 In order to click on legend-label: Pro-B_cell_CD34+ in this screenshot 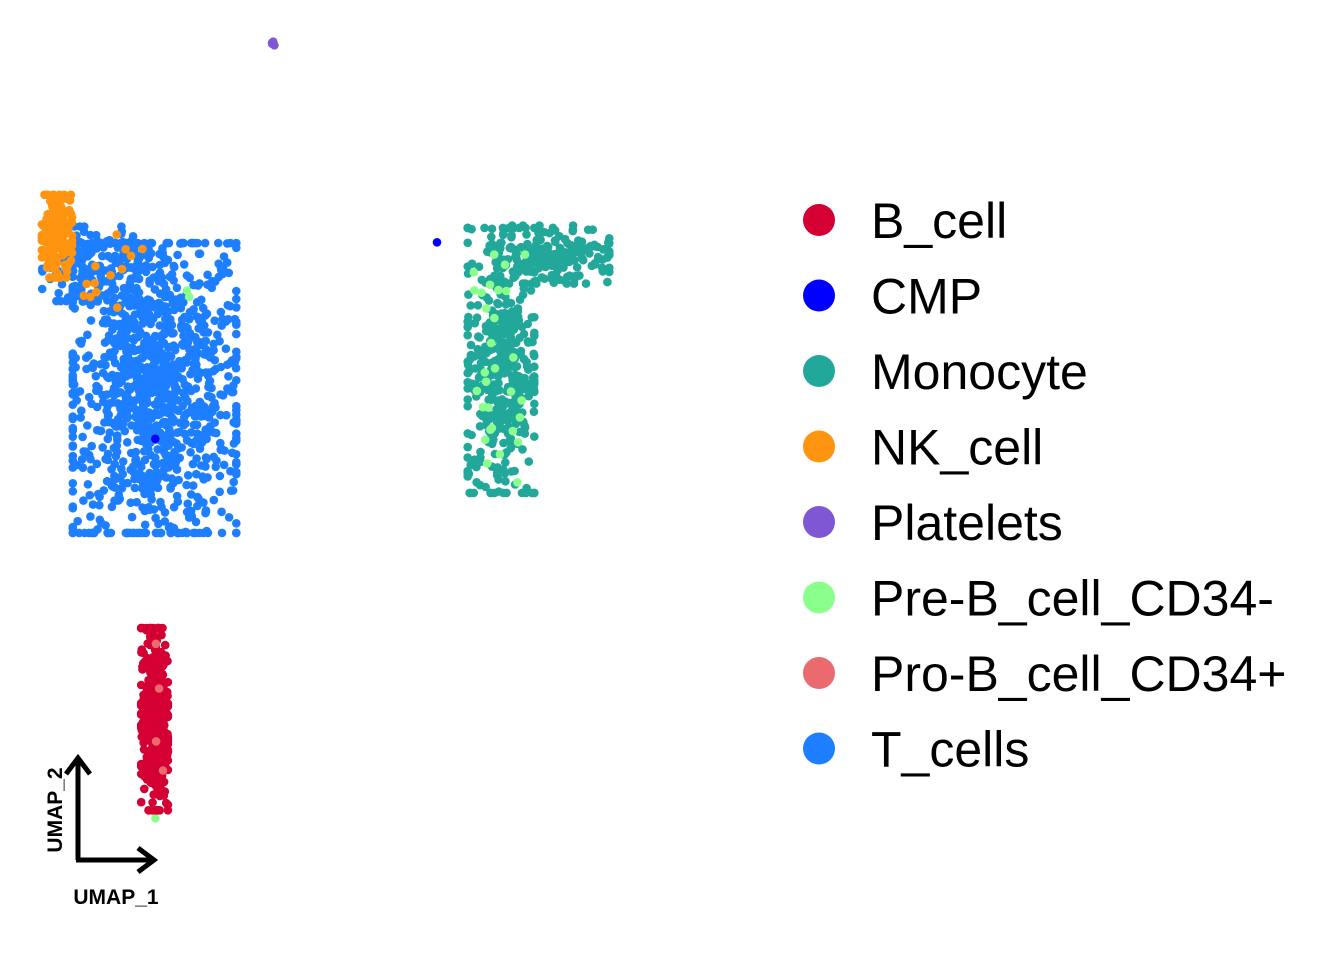, I will do `click(1078, 674)`.